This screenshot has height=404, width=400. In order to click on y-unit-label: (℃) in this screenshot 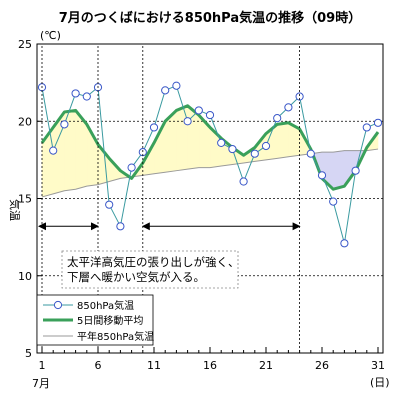, I will do `click(50, 35)`.